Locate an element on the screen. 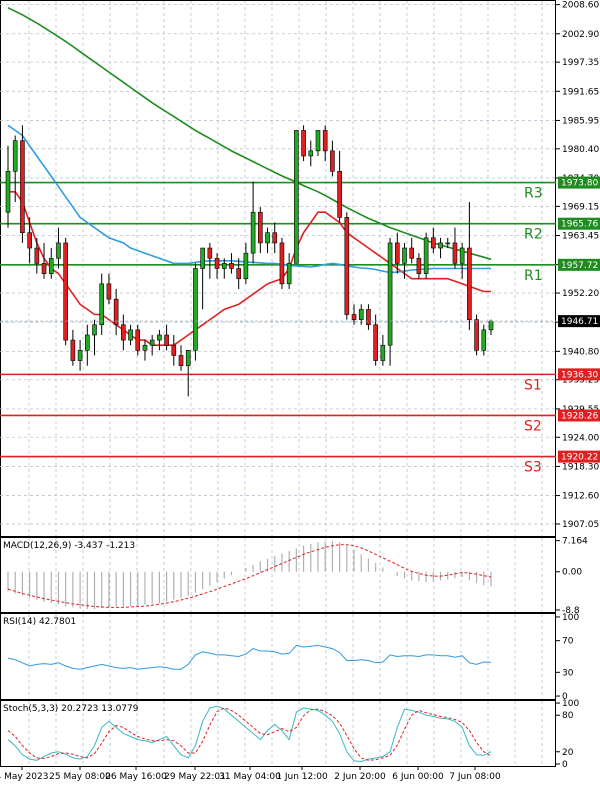 This screenshot has height=785, width=600. level-tag-text-s3: 1920.22 is located at coordinates (579, 458).